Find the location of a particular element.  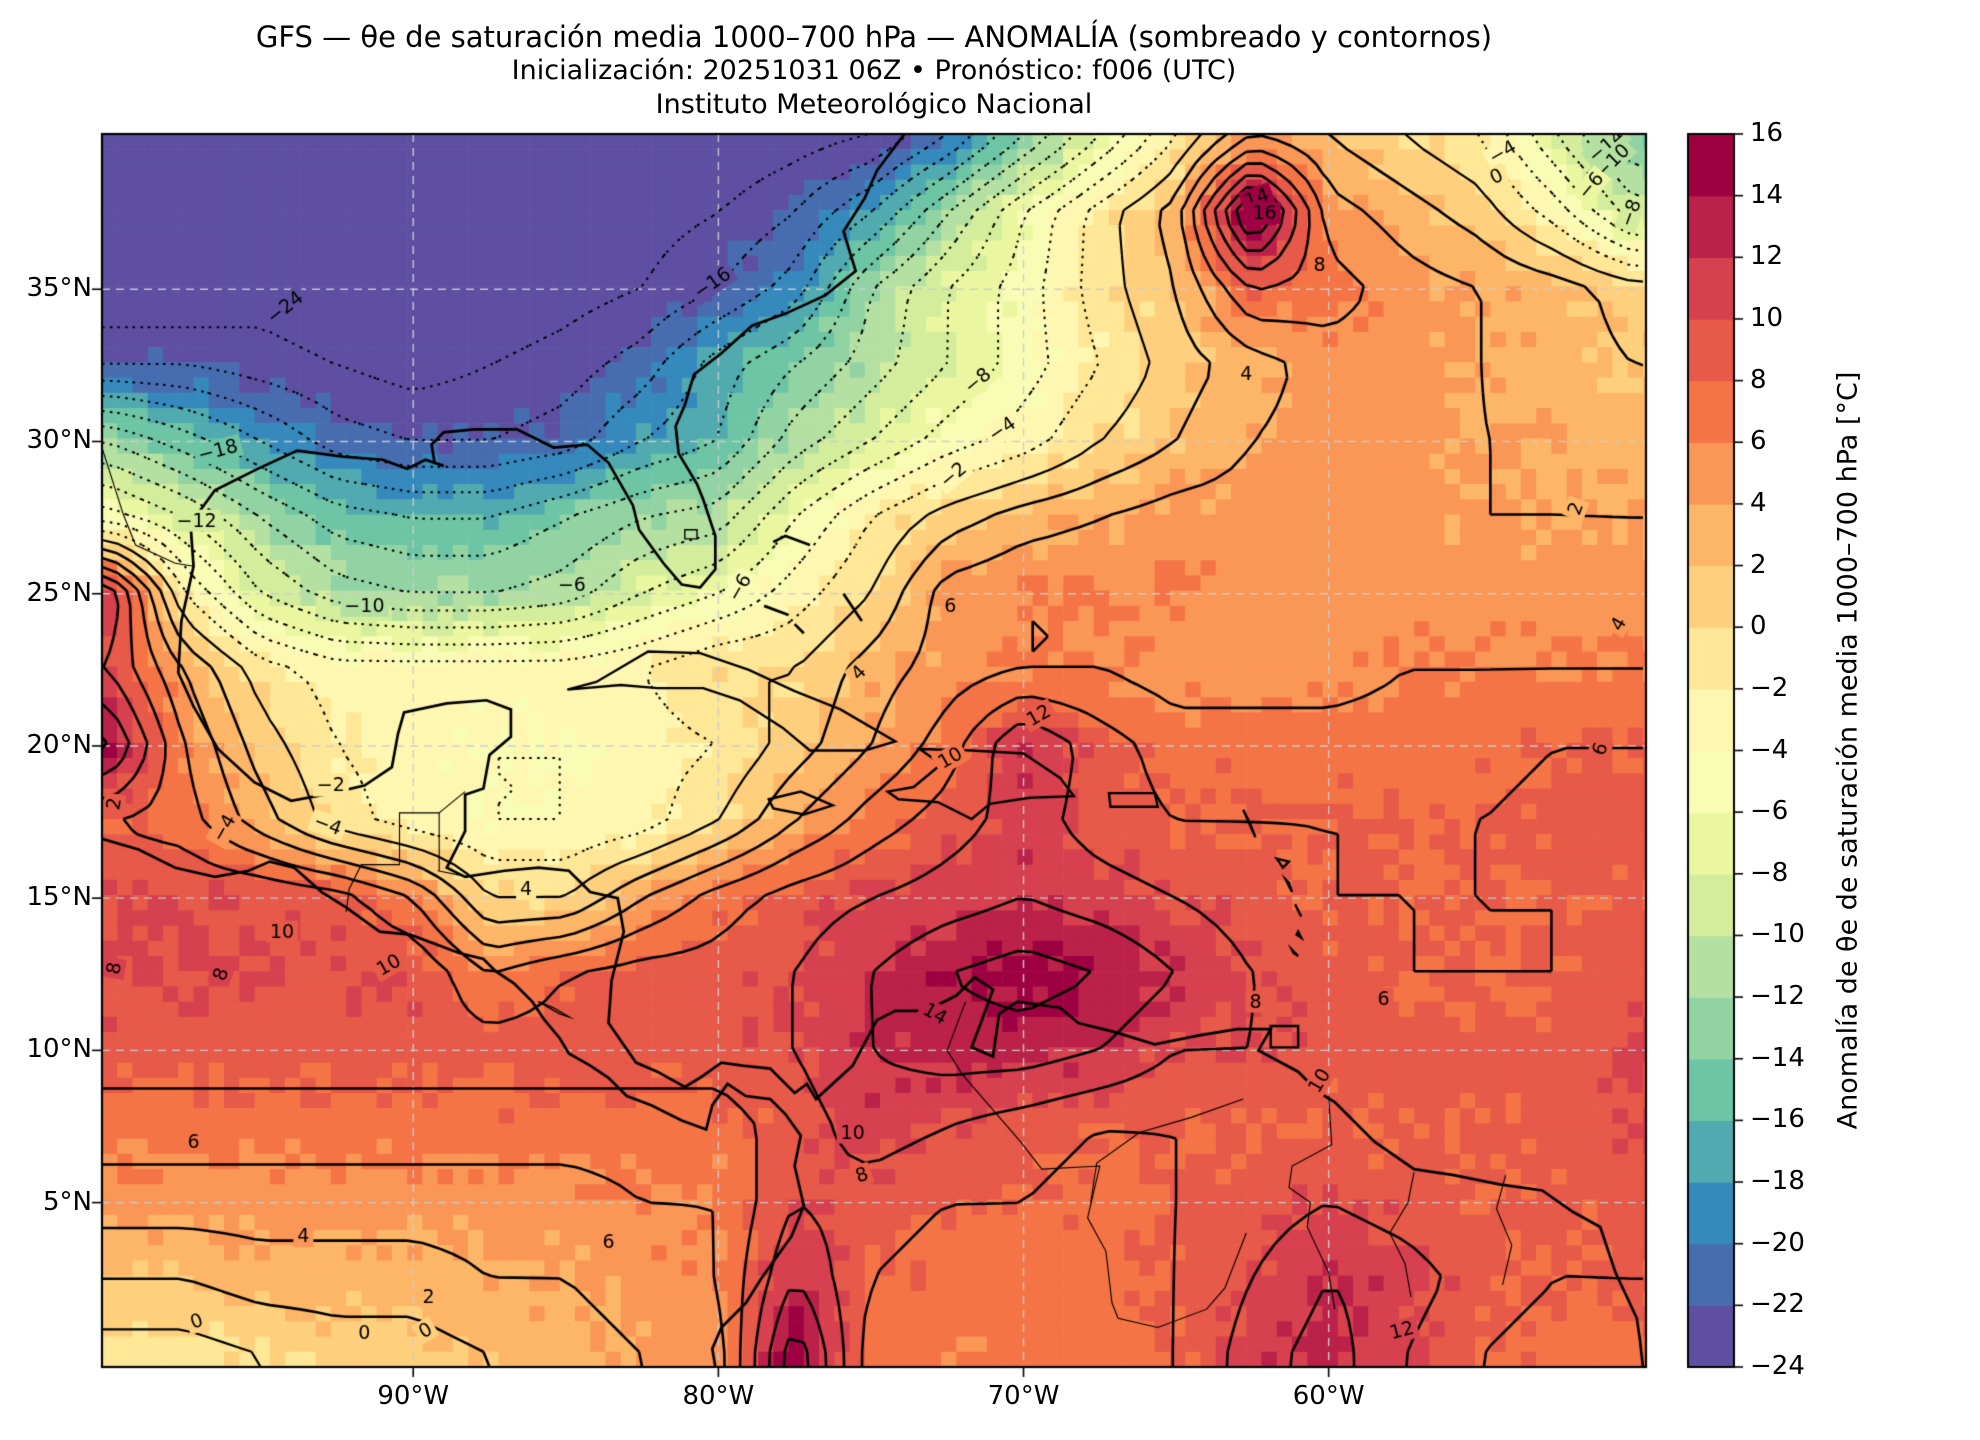

colorbar-tick-label: 2 is located at coordinates (1758, 564).